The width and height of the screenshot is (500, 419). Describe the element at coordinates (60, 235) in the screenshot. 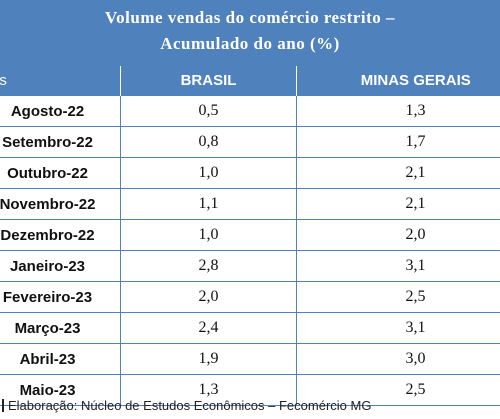

I see `month-cell: Dezembro-22` at that location.